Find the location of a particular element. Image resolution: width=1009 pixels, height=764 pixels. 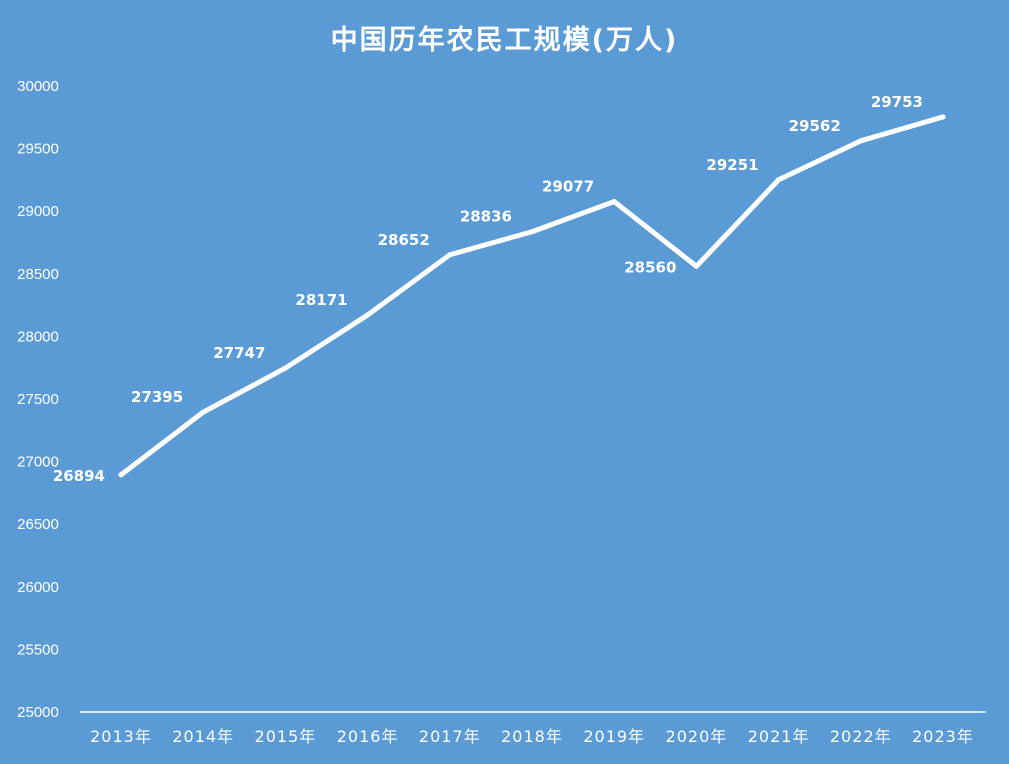

data-label: 27747 is located at coordinates (239, 353).